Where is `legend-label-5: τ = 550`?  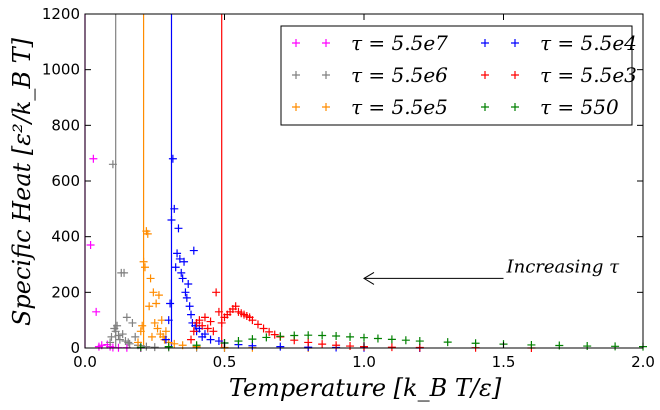
legend-label-5: τ = 550 is located at coordinates (579, 107).